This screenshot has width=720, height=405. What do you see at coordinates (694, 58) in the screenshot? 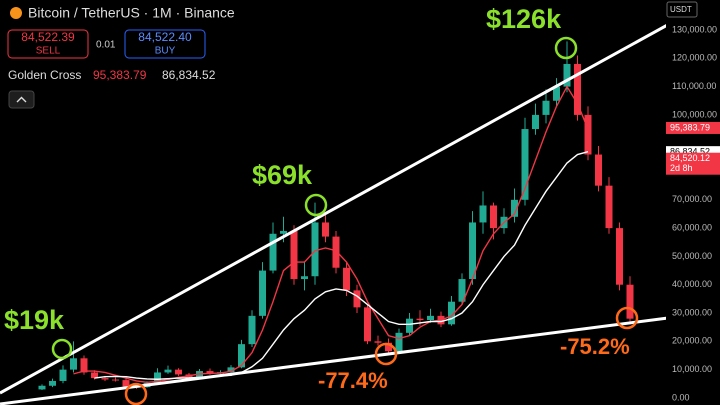
I see `y-tick-label: 120,000.00` at bounding box center [694, 58].